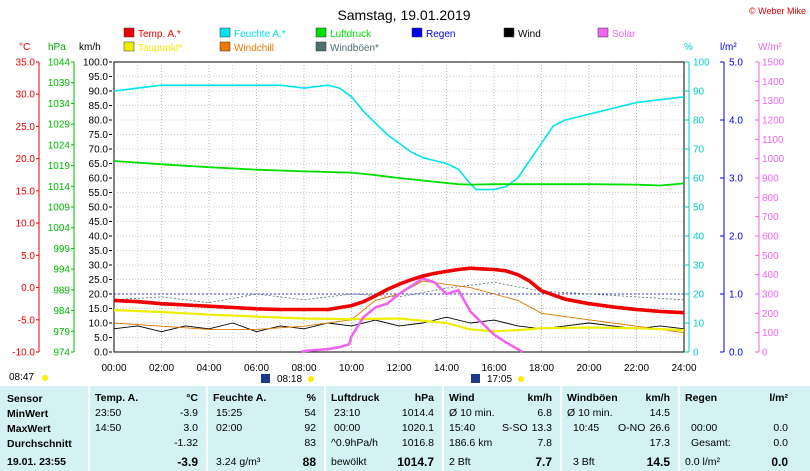  What do you see at coordinates (99, 193) in the screenshot?
I see `wind-tick-label: 55.0` at bounding box center [99, 193].